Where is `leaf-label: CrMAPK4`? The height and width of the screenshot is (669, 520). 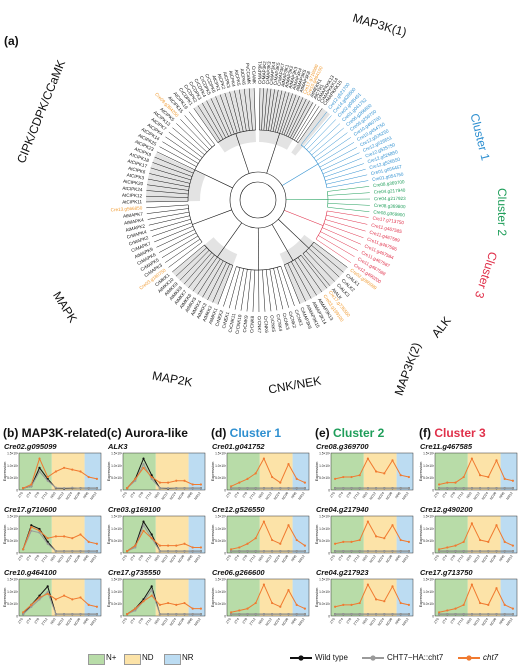 leaf-label: CrMAPK4 is located at coordinates (136, 234).